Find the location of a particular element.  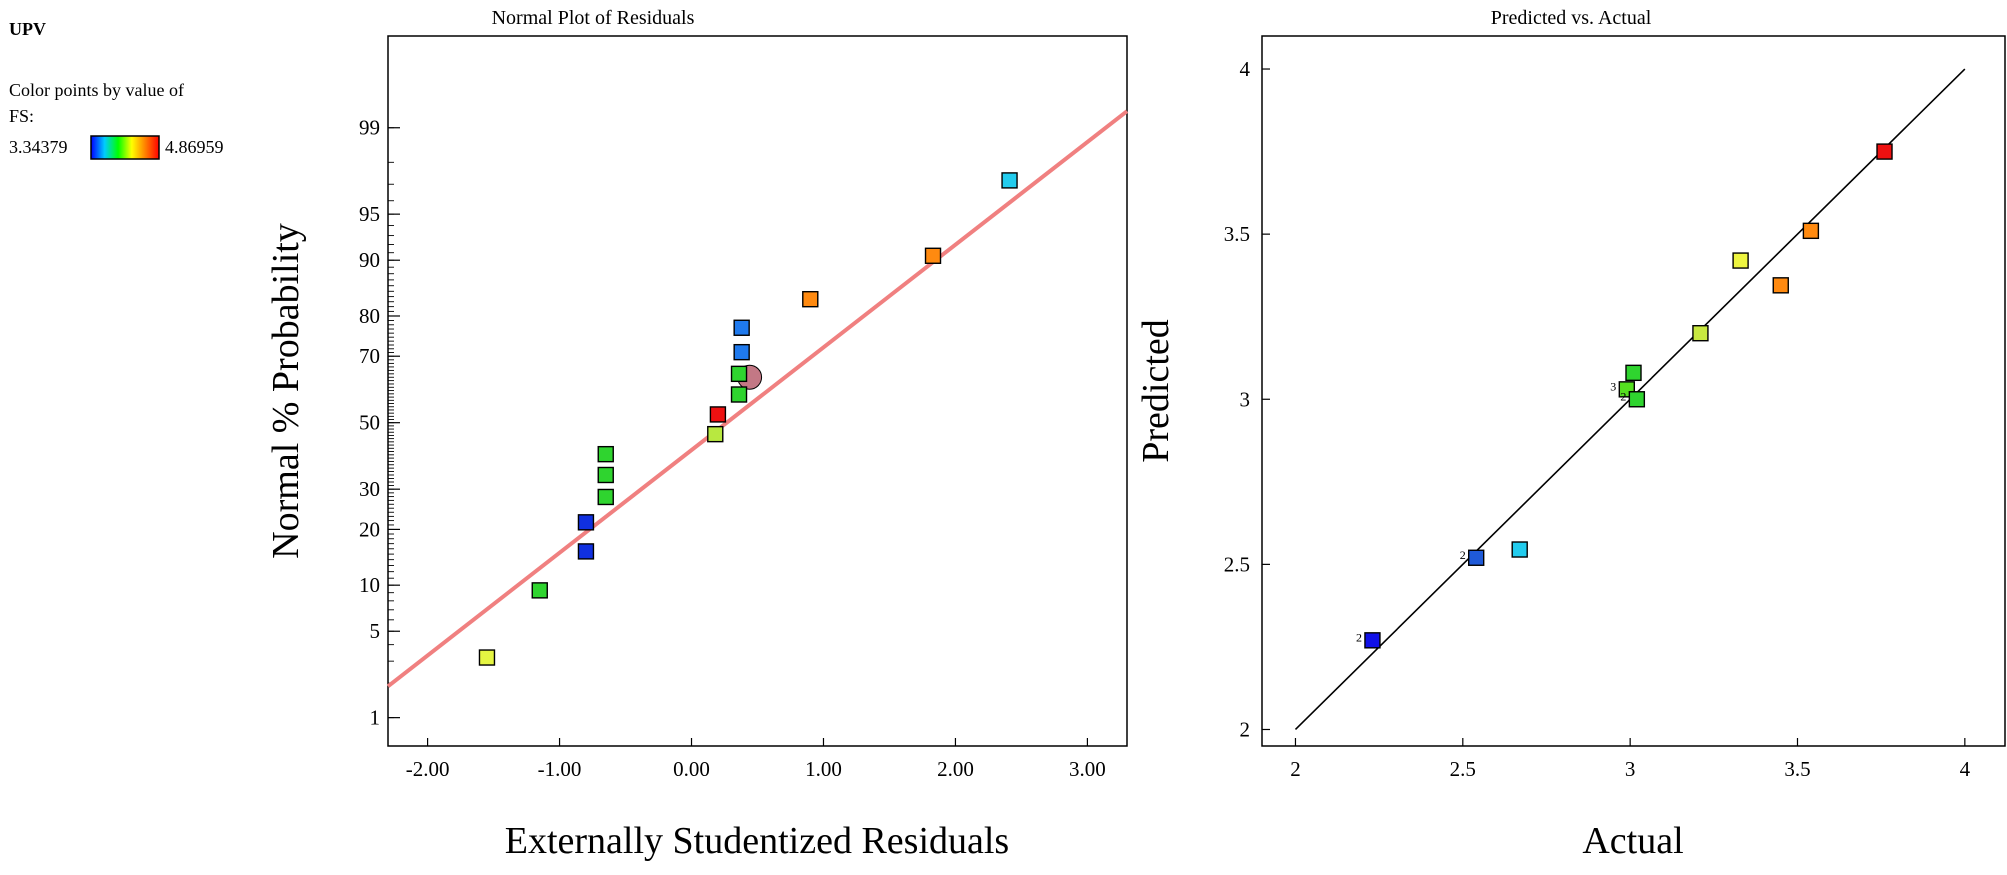

y-tick-label: 90 is located at coordinates (369, 260).